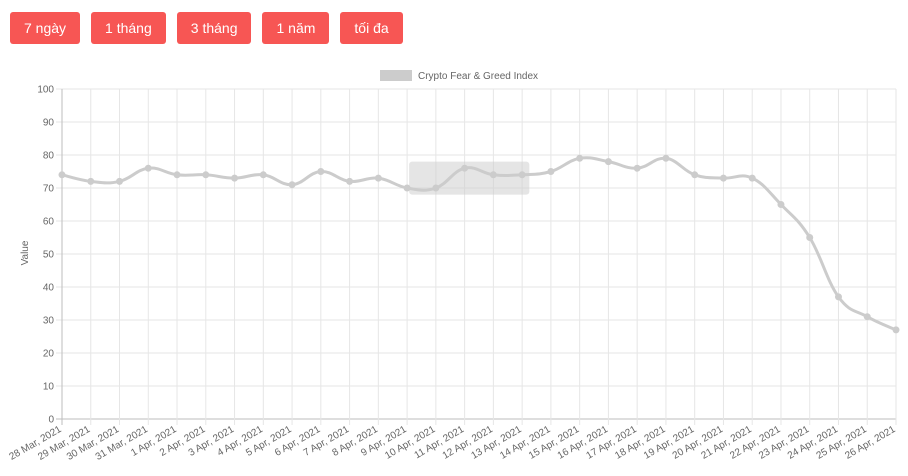 The height and width of the screenshot is (476, 908). I want to click on range-selector: 7 ngày 1 tháng 3 tháng 1 năm tối đa, so click(212, 28).